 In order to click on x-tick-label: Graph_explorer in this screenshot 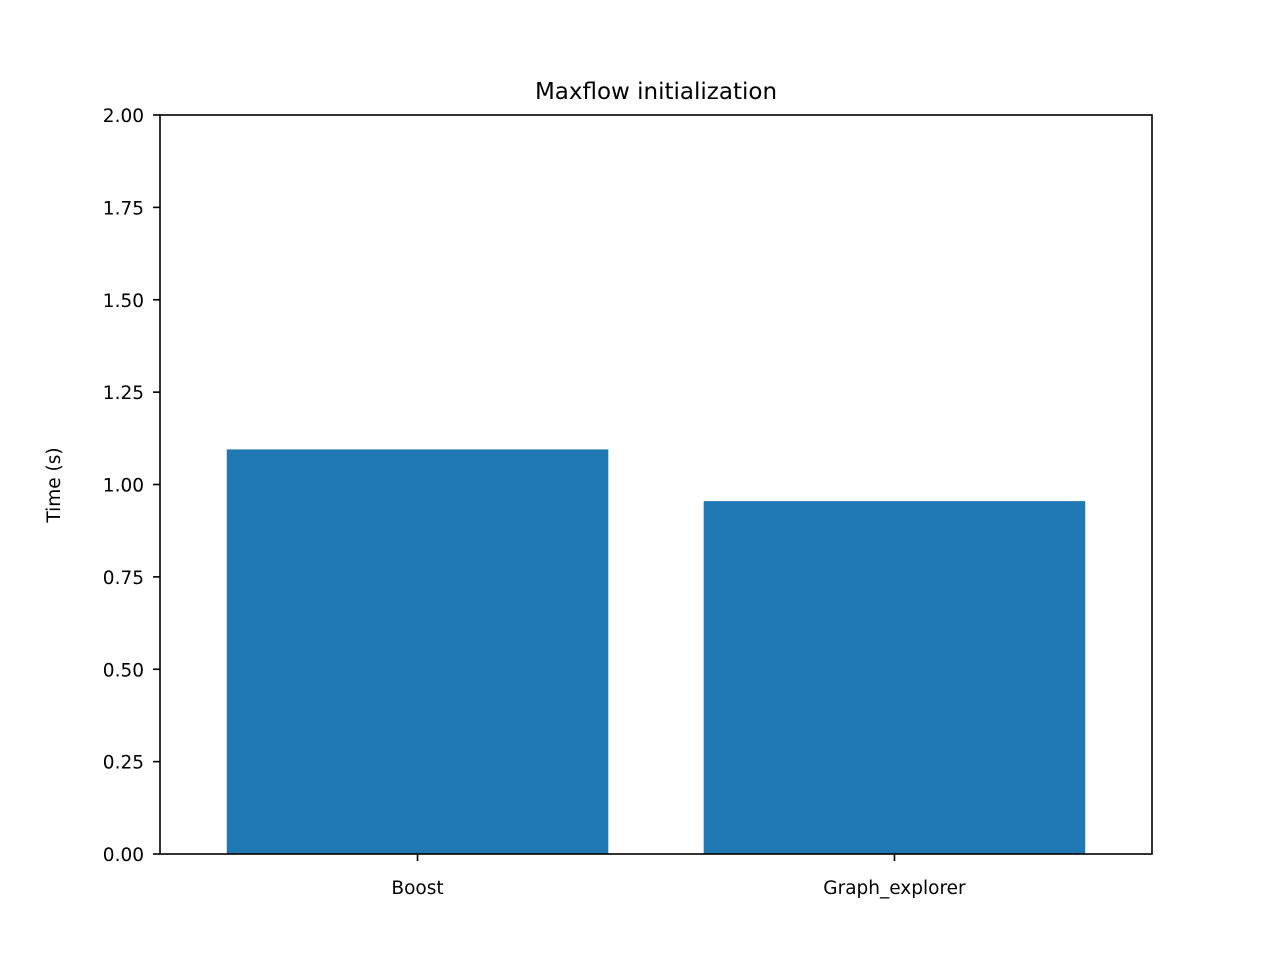, I will do `click(894, 888)`.